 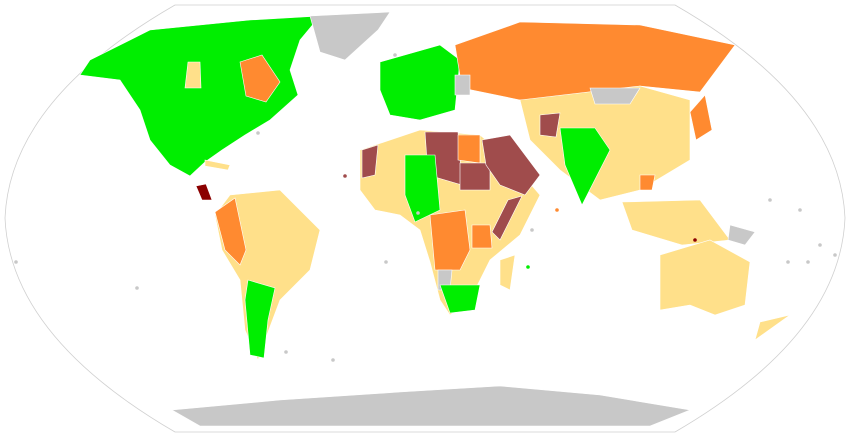 What do you see at coordinates (507, 272) in the screenshot?
I see `madagascar` at bounding box center [507, 272].